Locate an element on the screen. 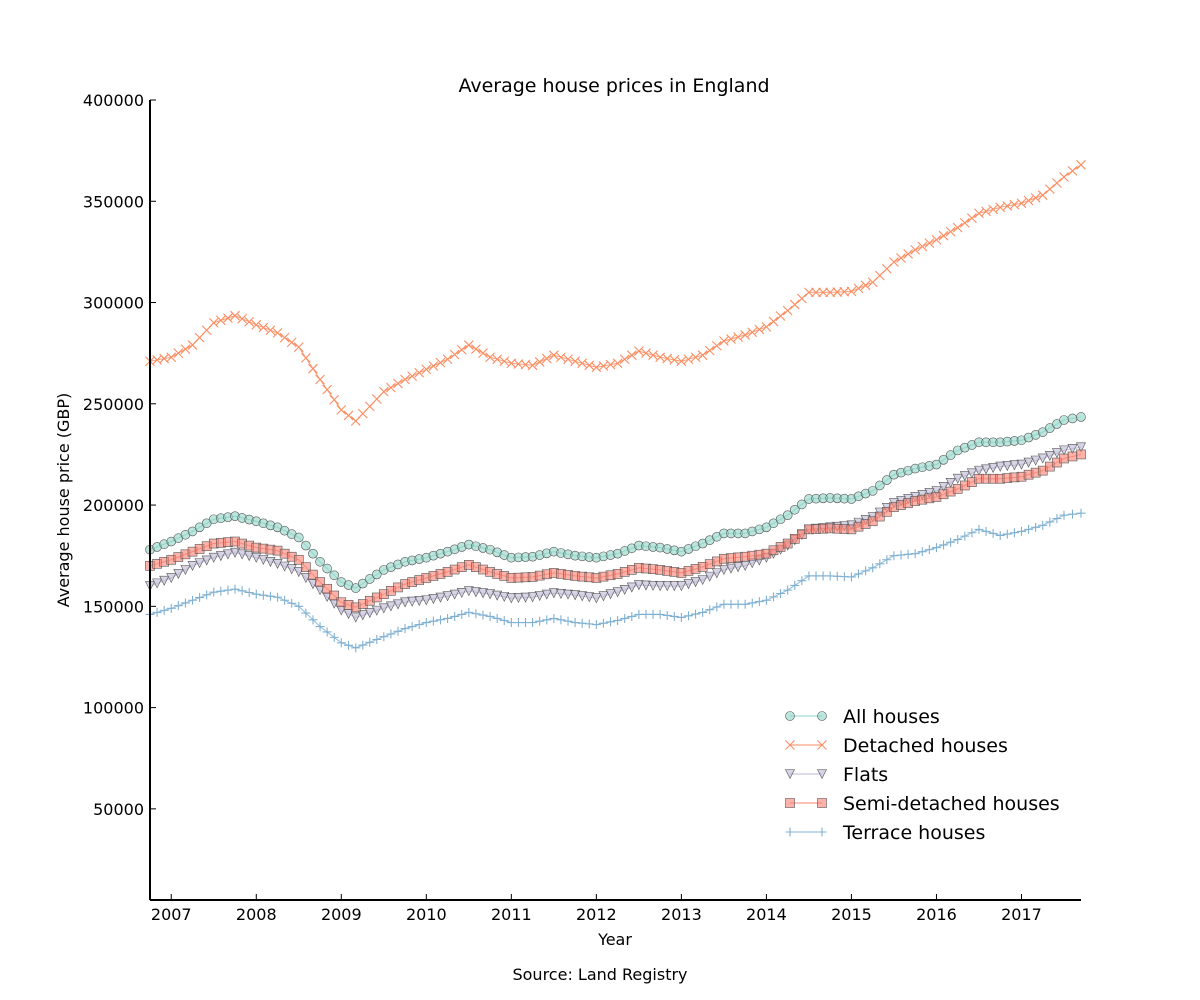 This screenshot has width=1200, height=1000. series-all-houses is located at coordinates (615, 502).